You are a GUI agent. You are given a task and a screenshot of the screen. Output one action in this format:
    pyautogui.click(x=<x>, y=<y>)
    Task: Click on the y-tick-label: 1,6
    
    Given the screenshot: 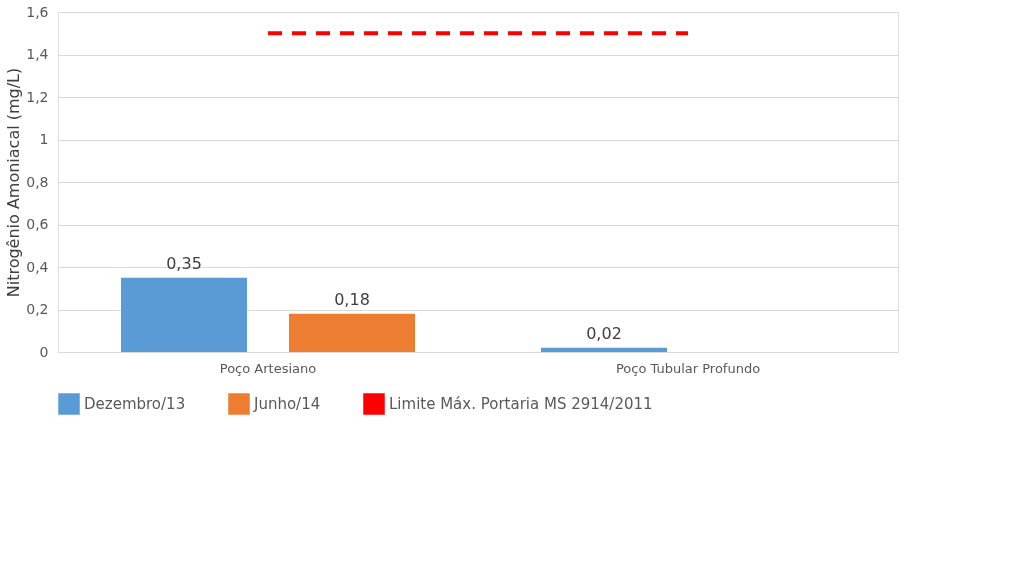 What is the action you would take?
    pyautogui.click(x=37, y=11)
    